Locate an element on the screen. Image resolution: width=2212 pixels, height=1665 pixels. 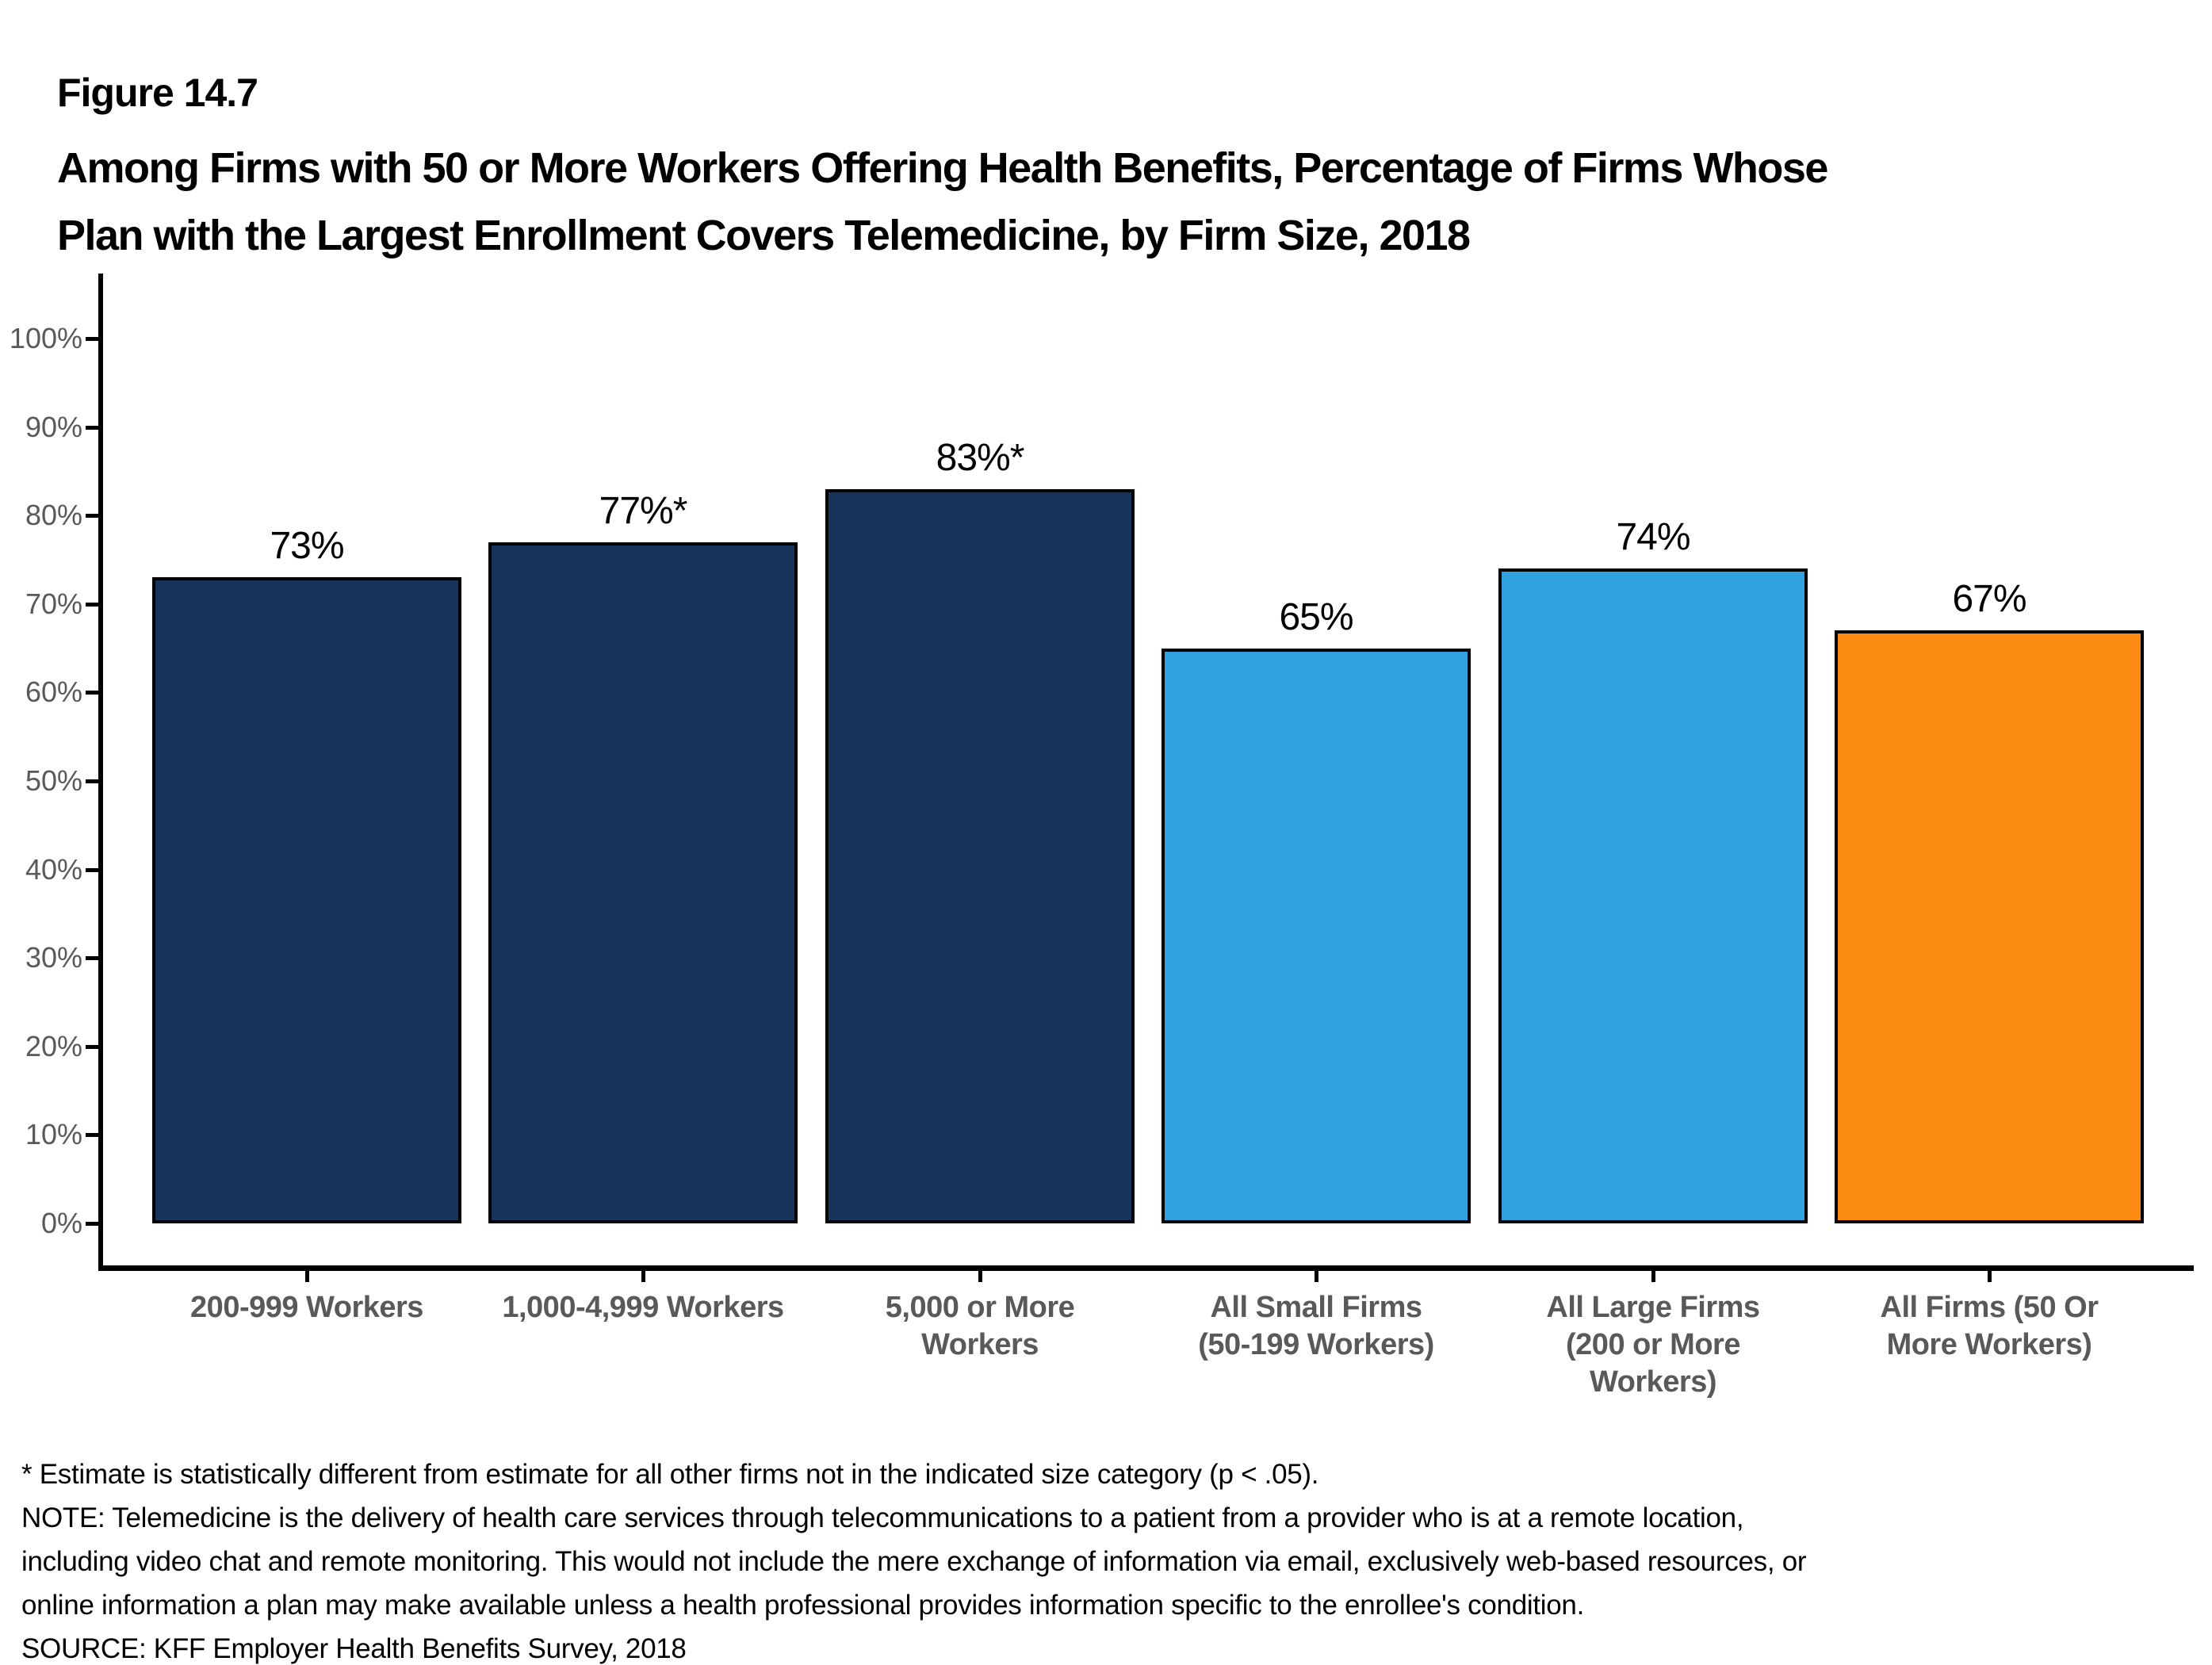
bar-value-label: 65% is located at coordinates (1316, 617).